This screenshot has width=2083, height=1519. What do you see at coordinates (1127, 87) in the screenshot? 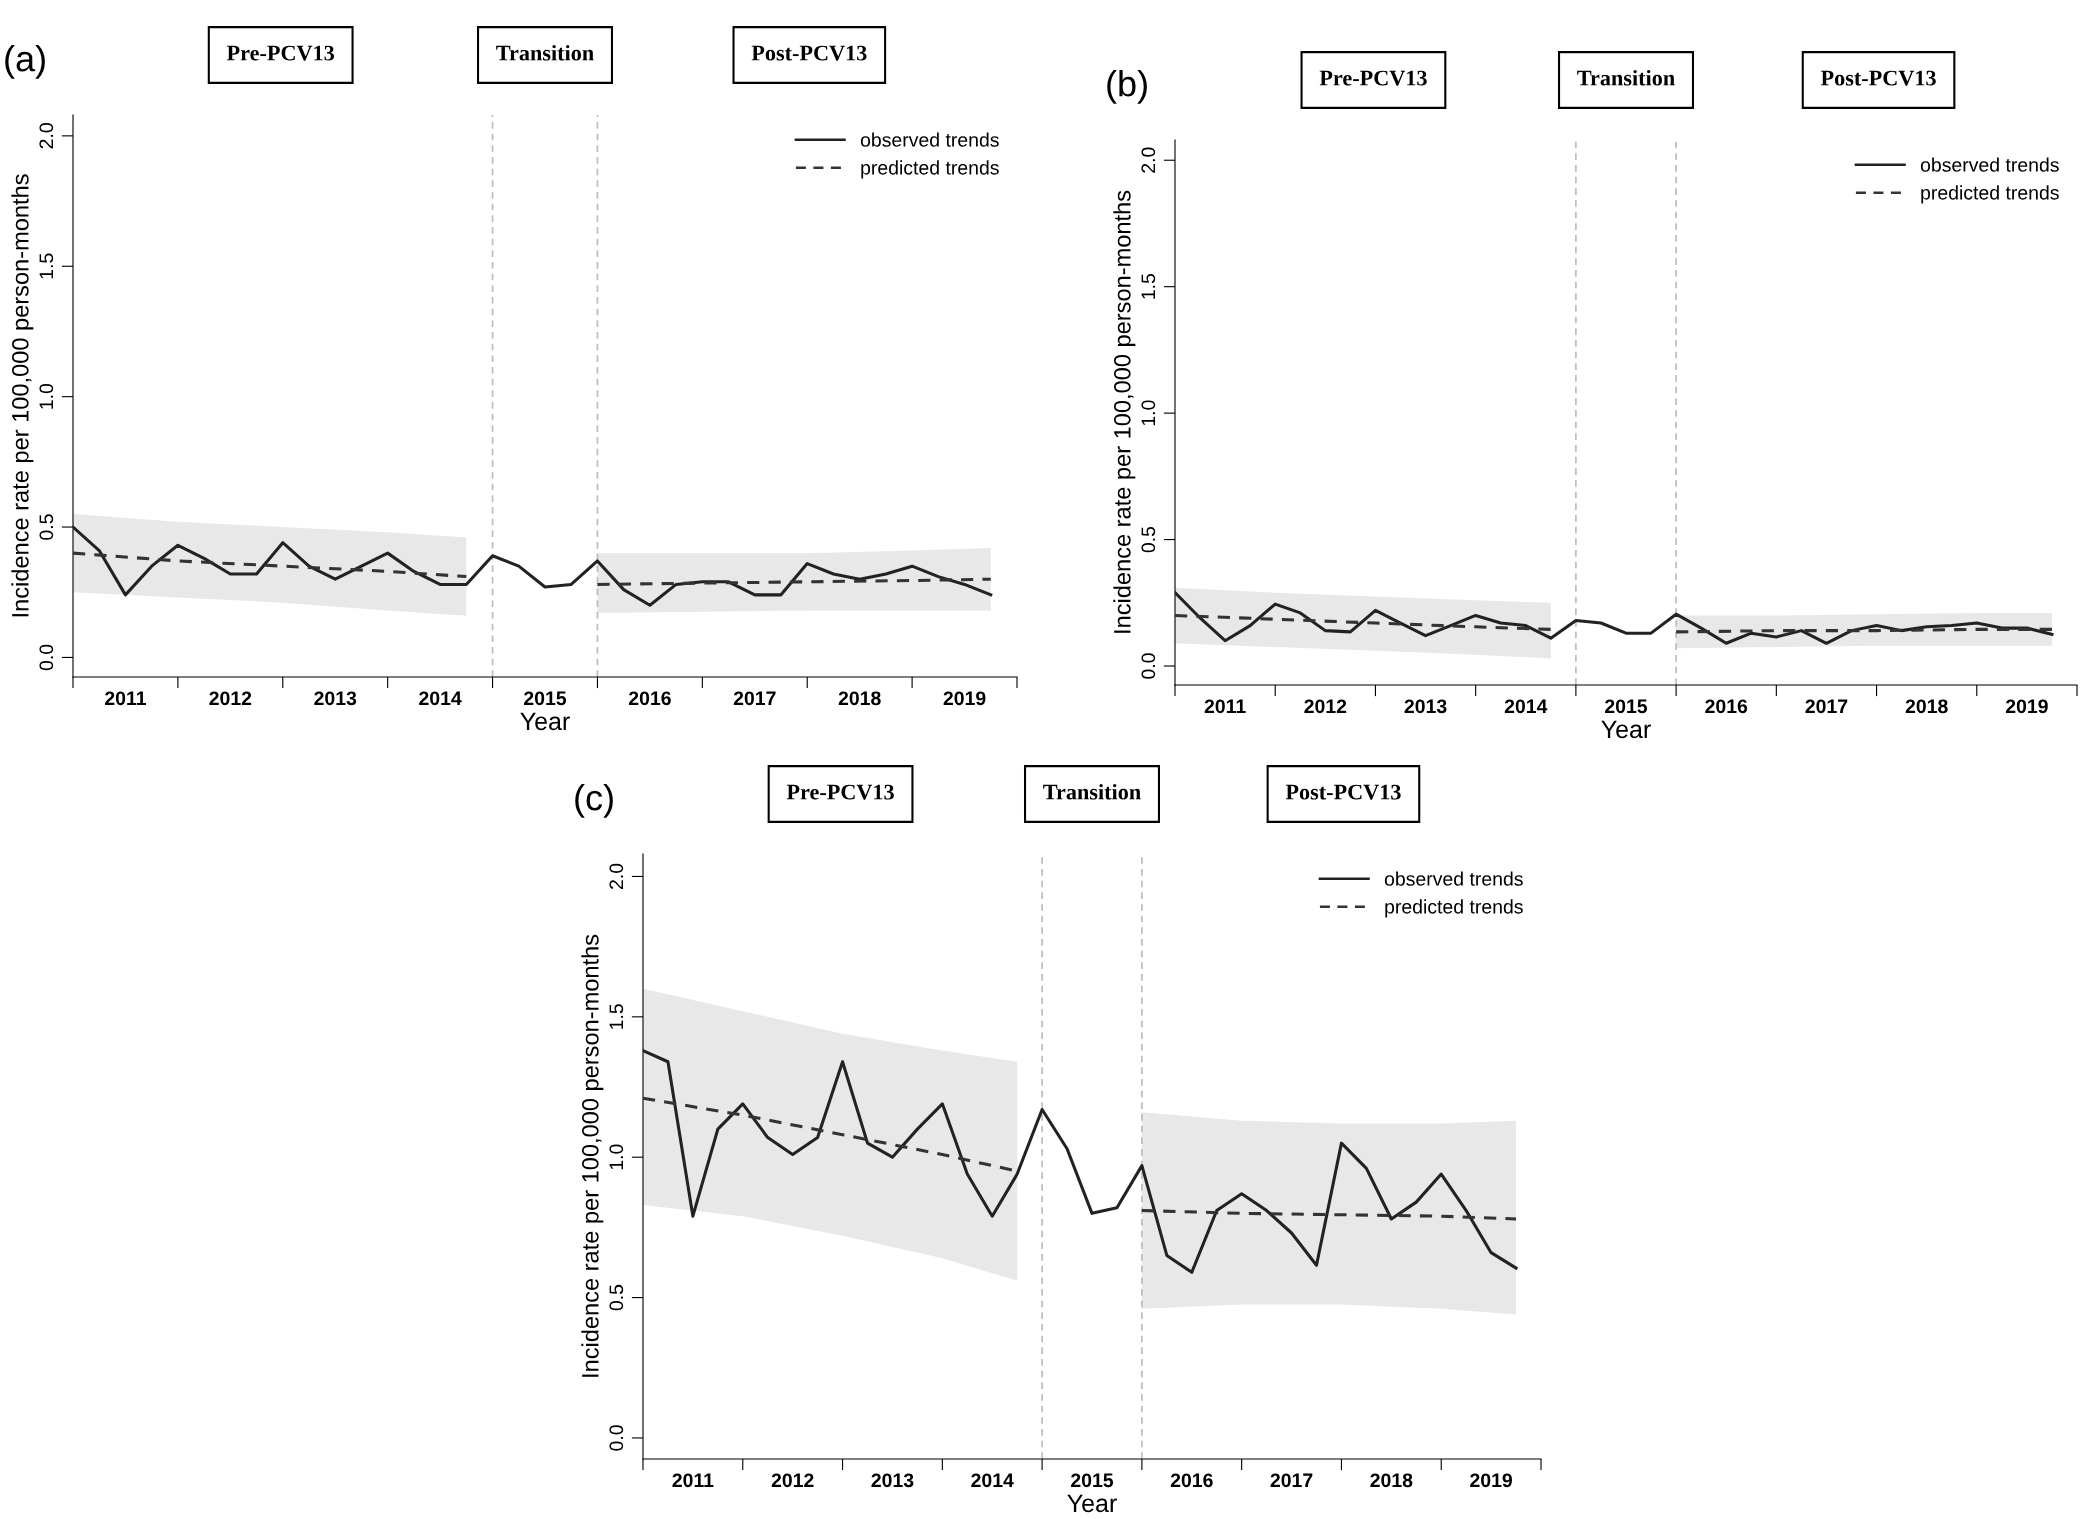
I see `chart-title: (b)` at bounding box center [1127, 87].